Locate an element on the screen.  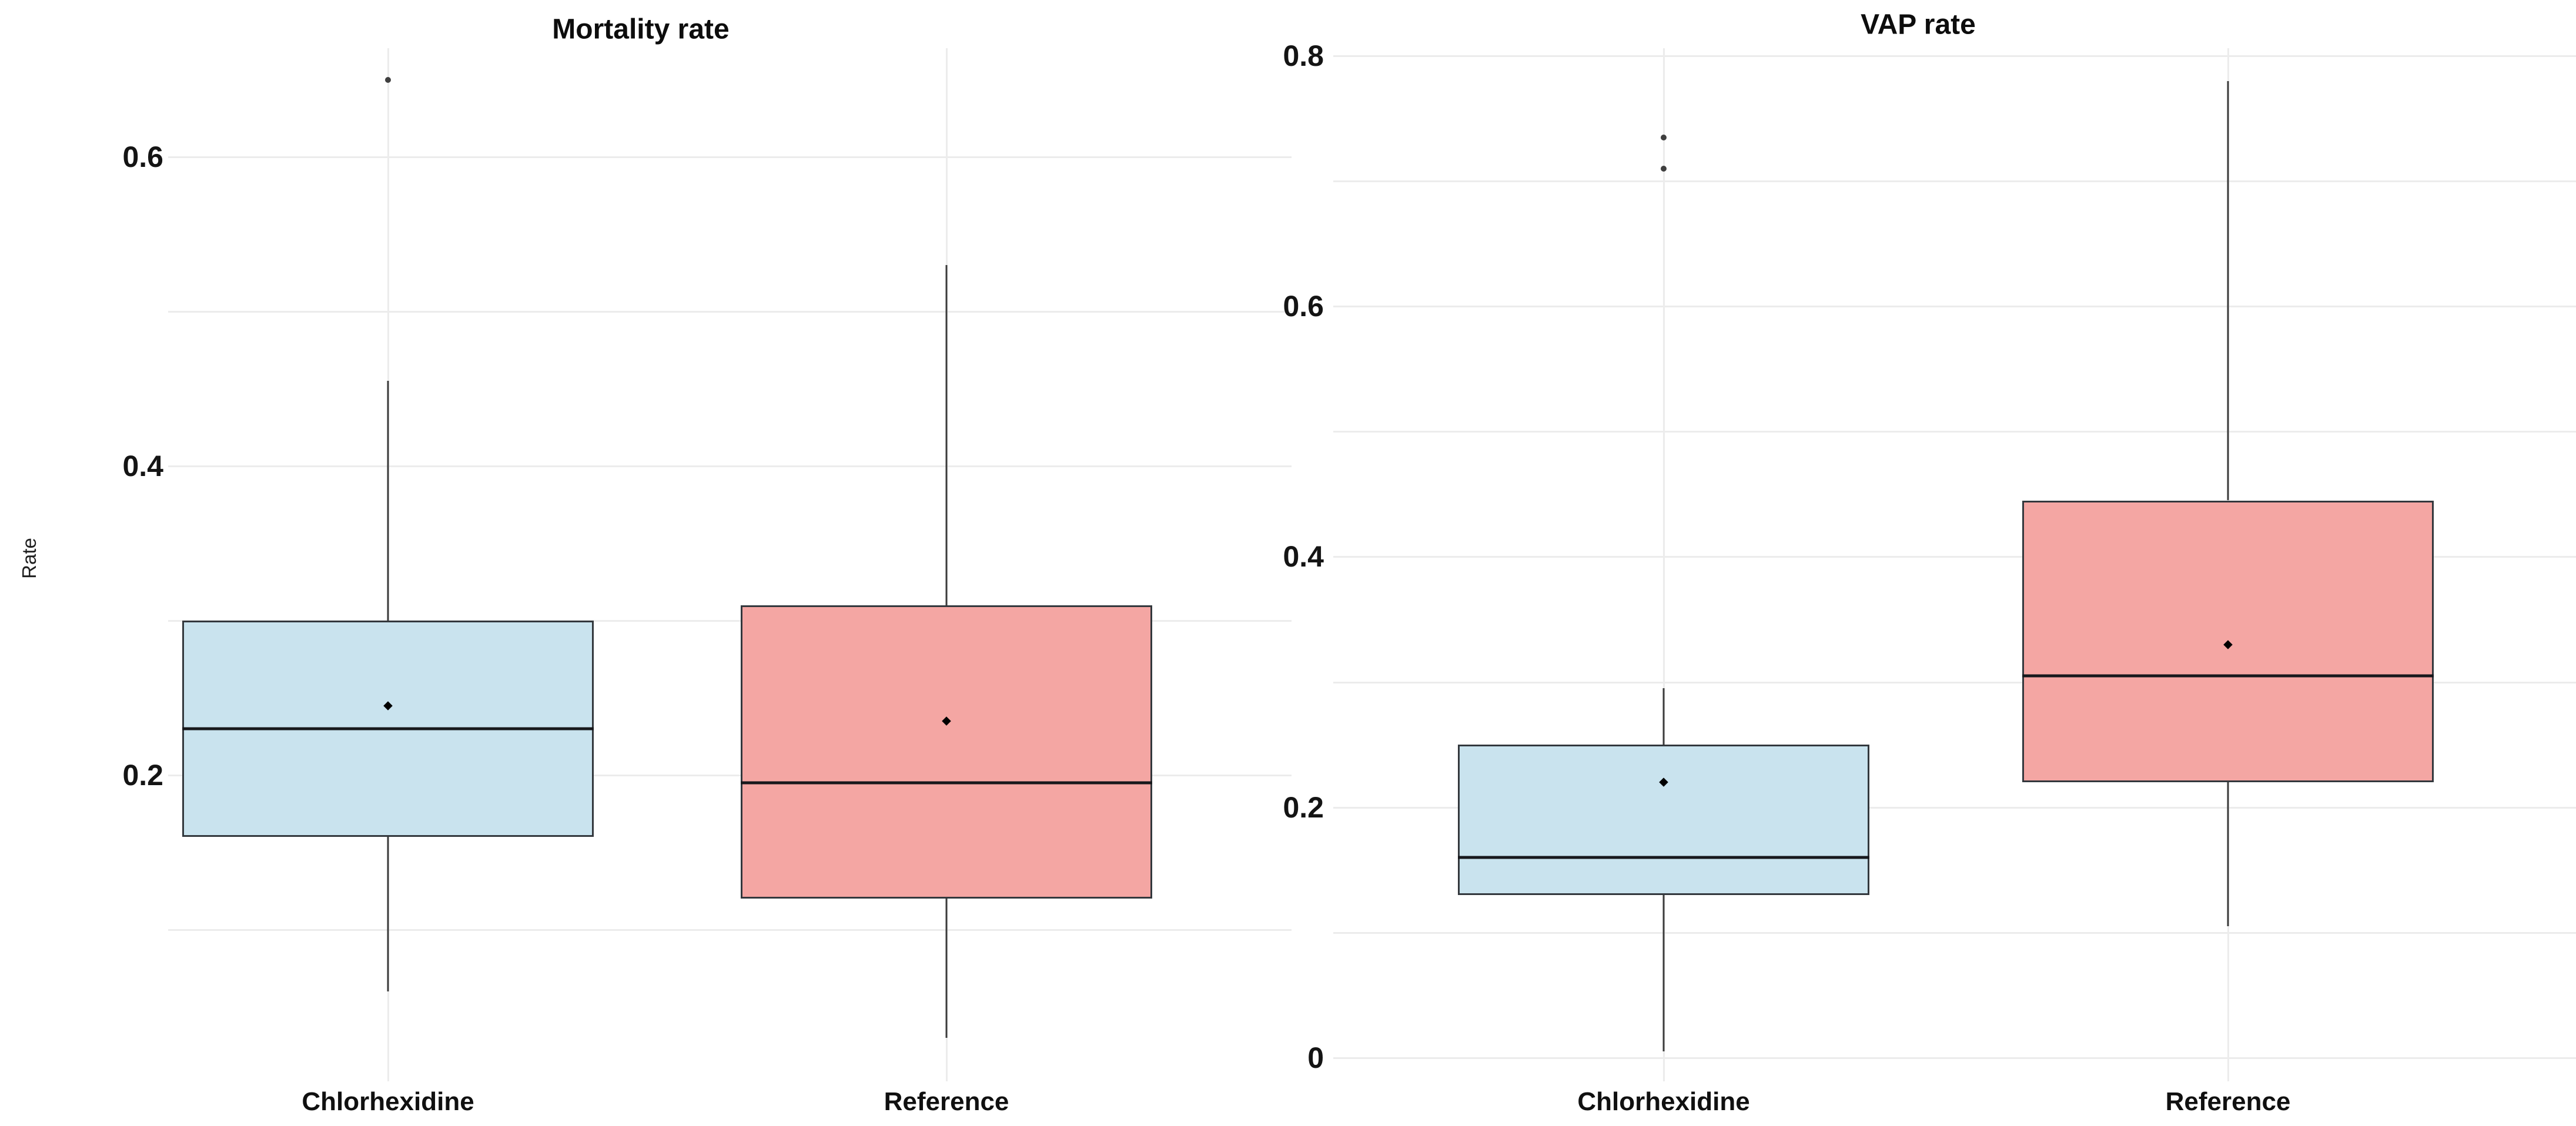
box-chlorhexidine is located at coordinates (1663, 820).